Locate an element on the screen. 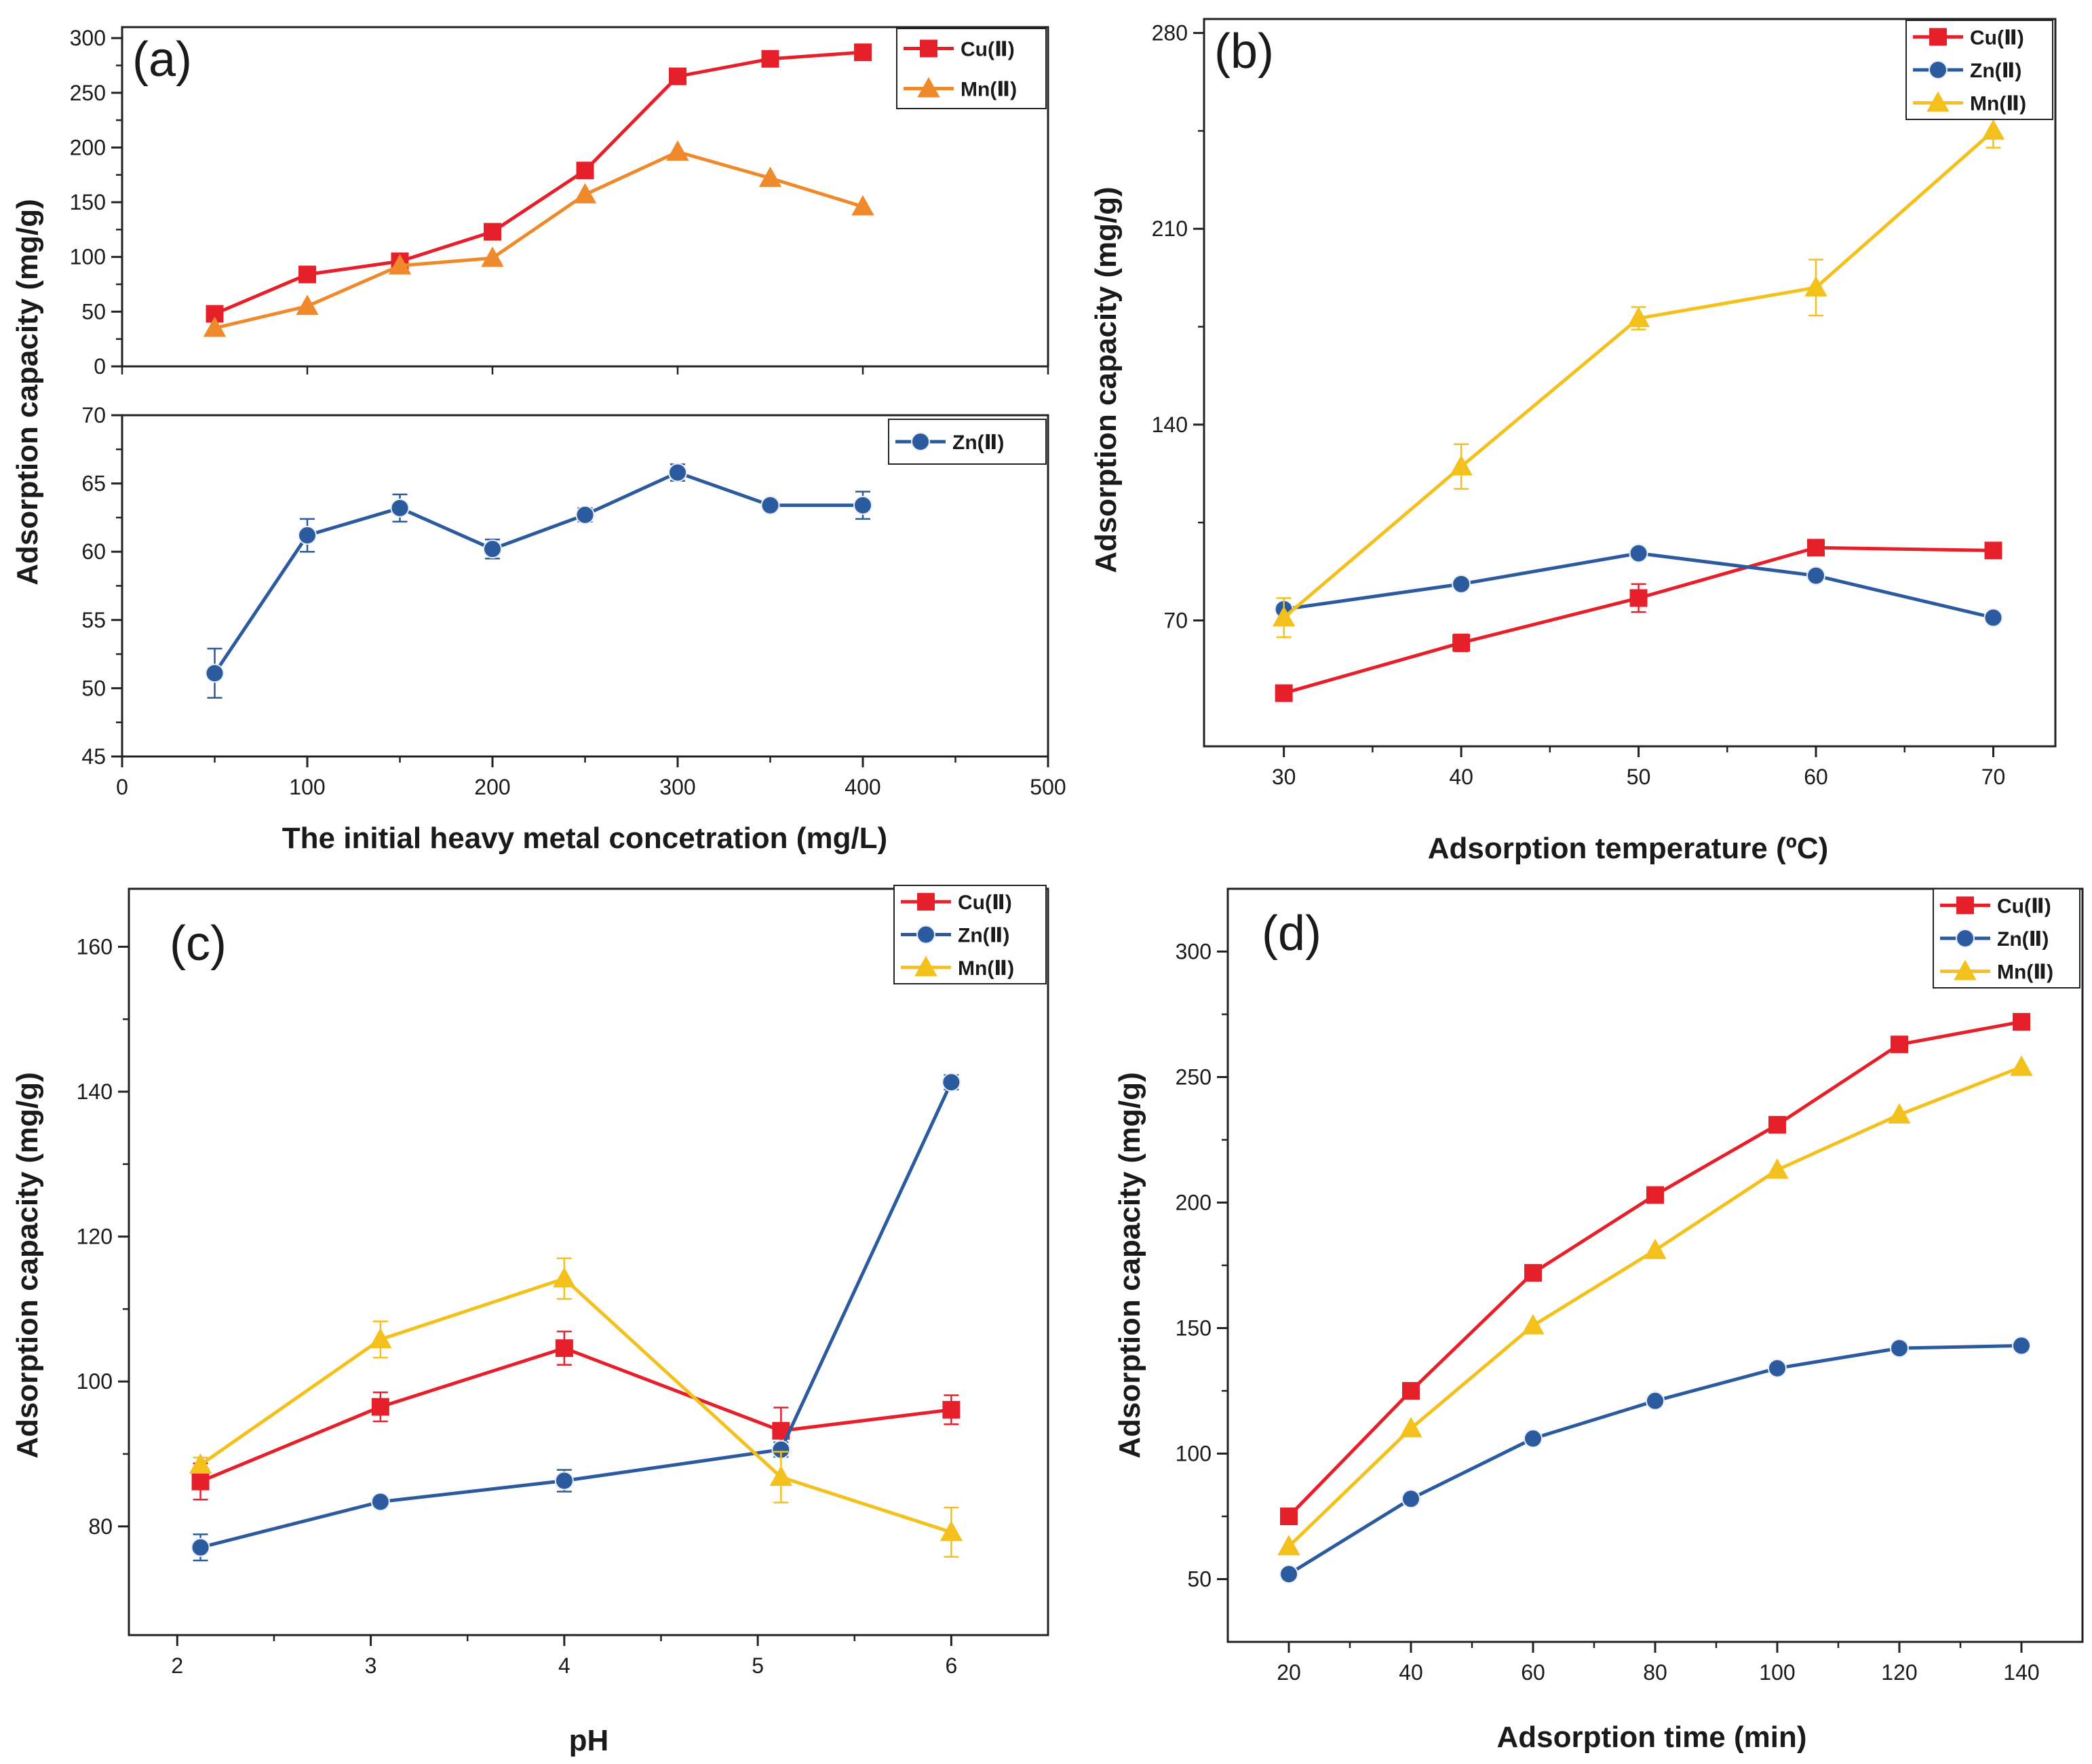  y-tick-label: 120 is located at coordinates (95, 1237).